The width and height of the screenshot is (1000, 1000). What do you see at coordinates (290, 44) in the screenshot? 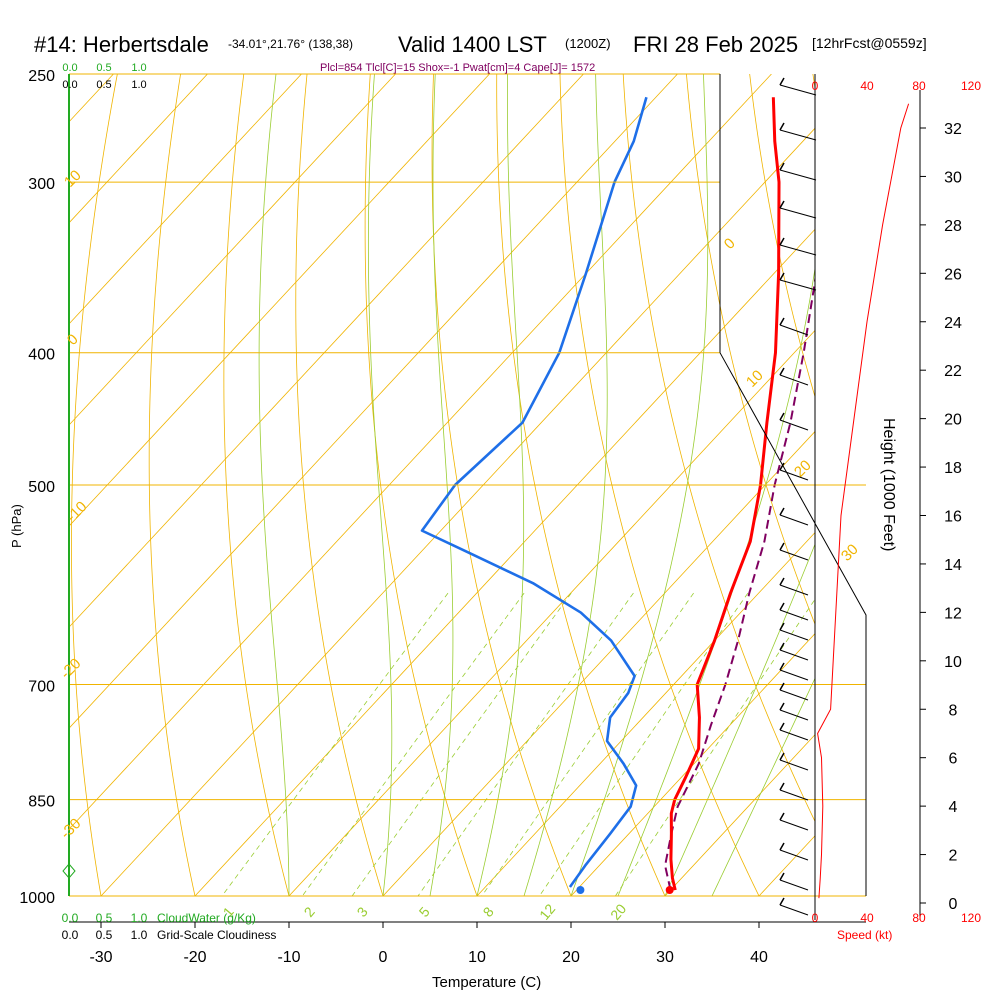
I see `station-coords: -34.01°,21.76° (138,38)` at bounding box center [290, 44].